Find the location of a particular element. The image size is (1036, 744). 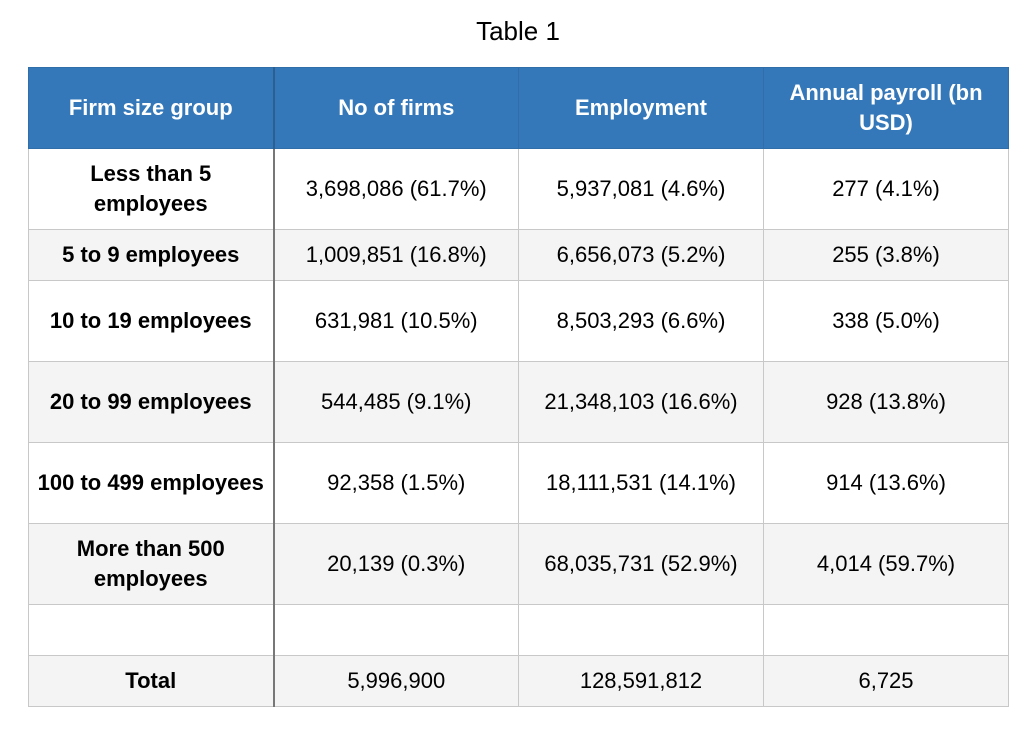

table-cell: 914 (13.6%) is located at coordinates (886, 483).